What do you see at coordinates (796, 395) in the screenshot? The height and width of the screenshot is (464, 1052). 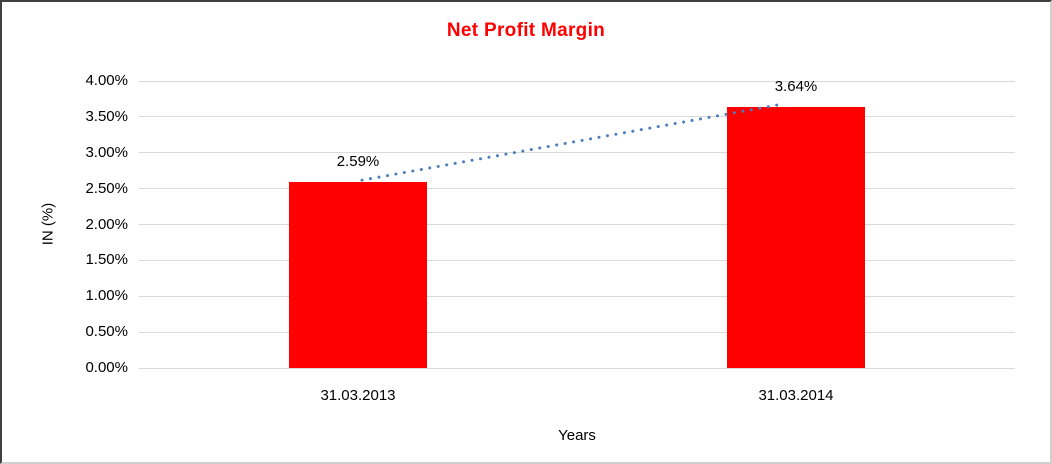 I see `x-tick-label: 31.03.2014` at bounding box center [796, 395].